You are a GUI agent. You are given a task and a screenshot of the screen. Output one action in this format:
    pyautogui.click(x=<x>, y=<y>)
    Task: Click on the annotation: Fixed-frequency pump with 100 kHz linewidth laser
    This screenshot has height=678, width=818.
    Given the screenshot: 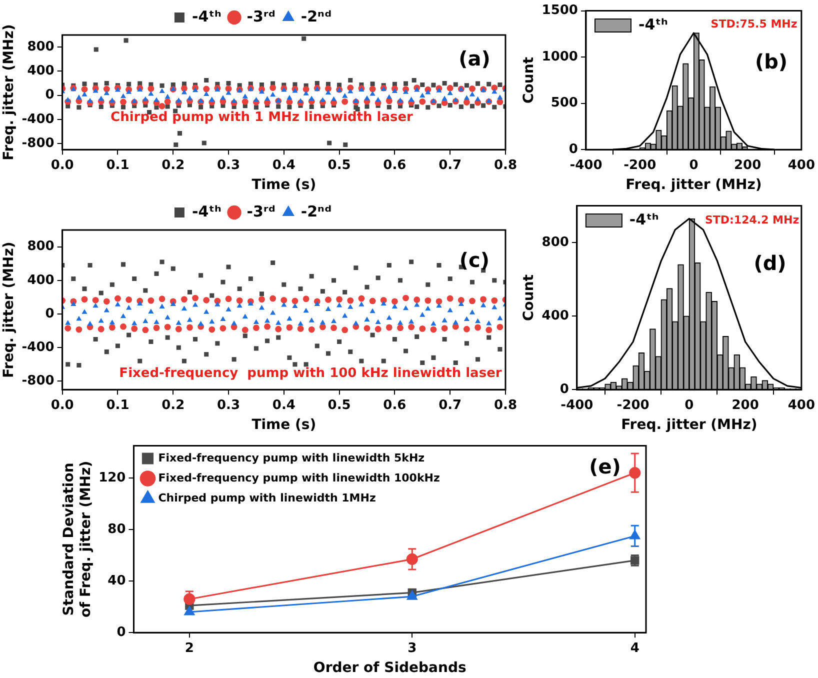 What is the action you would take?
    pyautogui.click(x=310, y=374)
    